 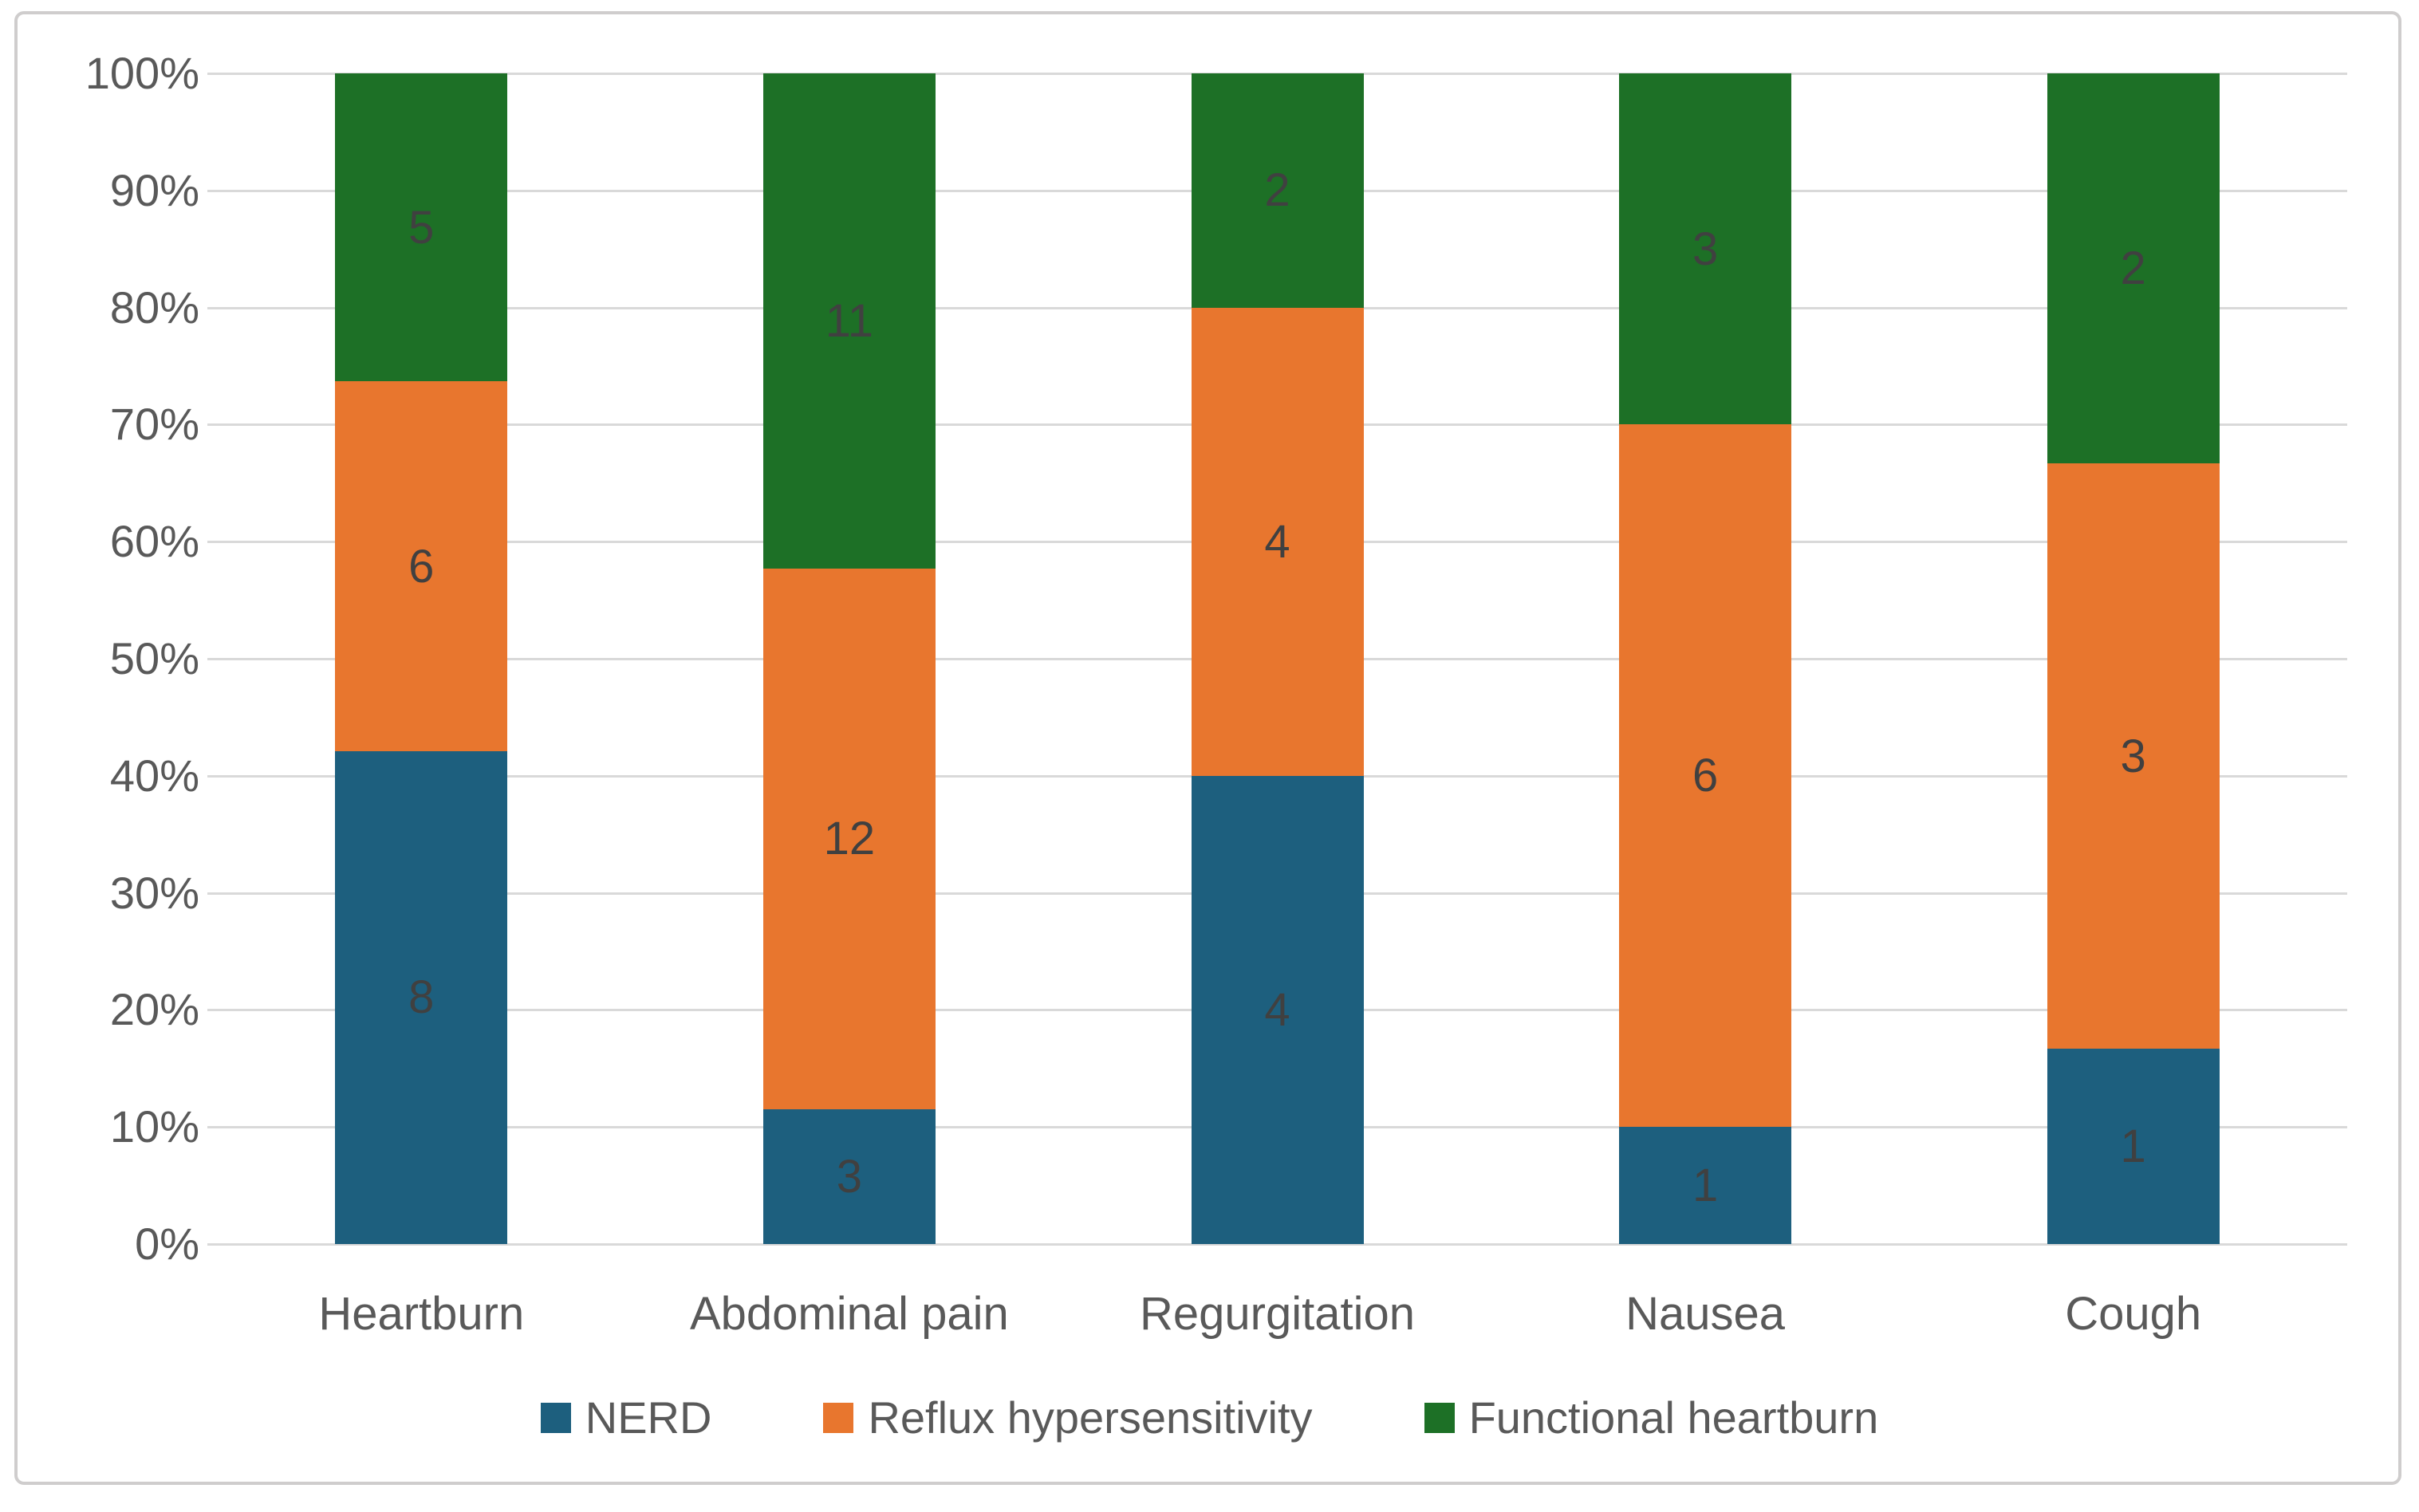 What do you see at coordinates (1090, 1417) in the screenshot?
I see `legend-label: Reflux hypersensitivity` at bounding box center [1090, 1417].